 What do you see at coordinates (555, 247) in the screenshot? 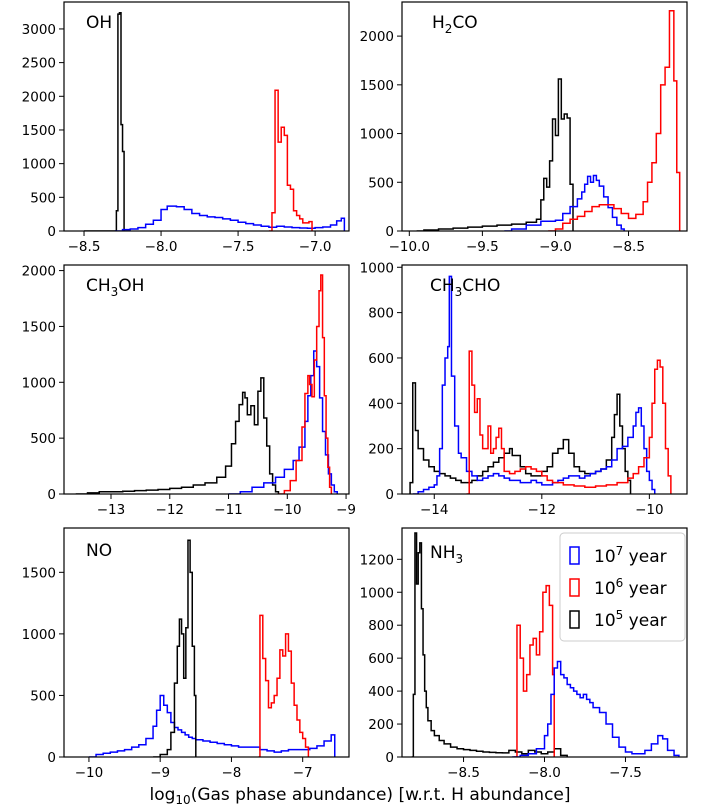
I see `x-tick-label: −9.0` at bounding box center [555, 247].